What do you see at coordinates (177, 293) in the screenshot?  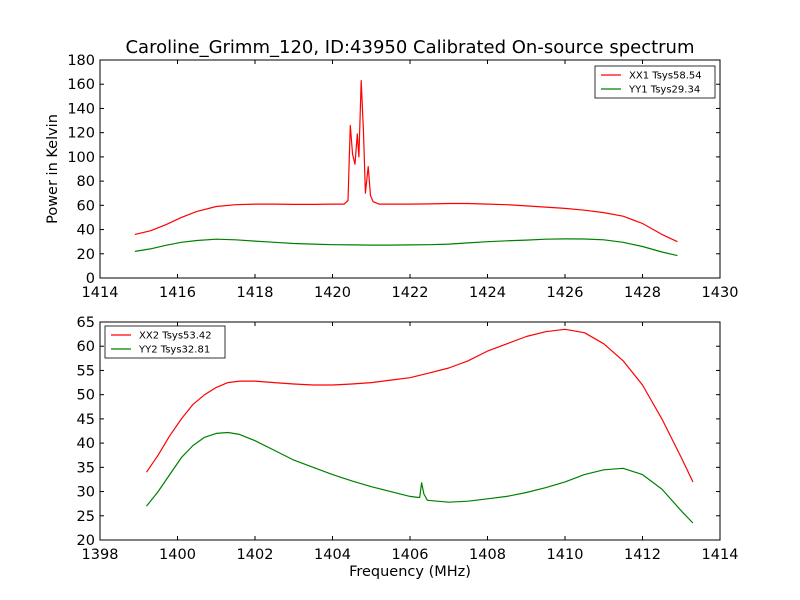 I see `x-tick-label: 1416` at bounding box center [177, 293].